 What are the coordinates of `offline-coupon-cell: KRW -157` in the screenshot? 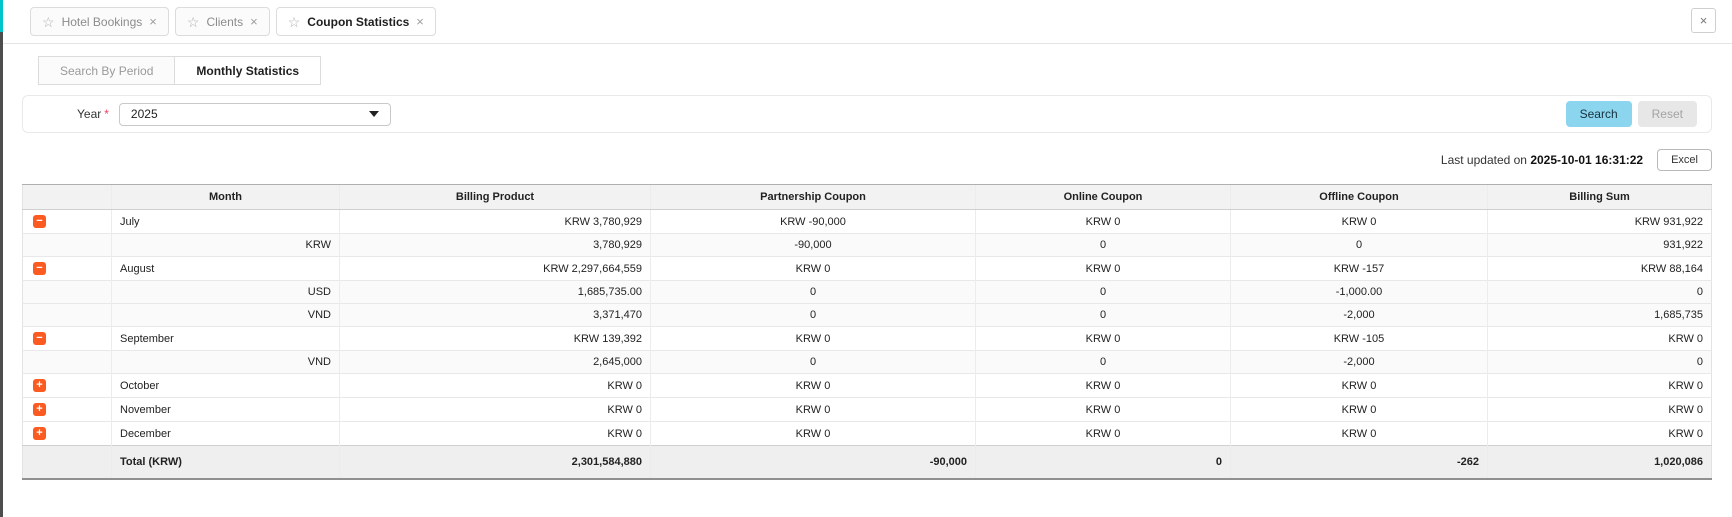 It's located at (1359, 268).